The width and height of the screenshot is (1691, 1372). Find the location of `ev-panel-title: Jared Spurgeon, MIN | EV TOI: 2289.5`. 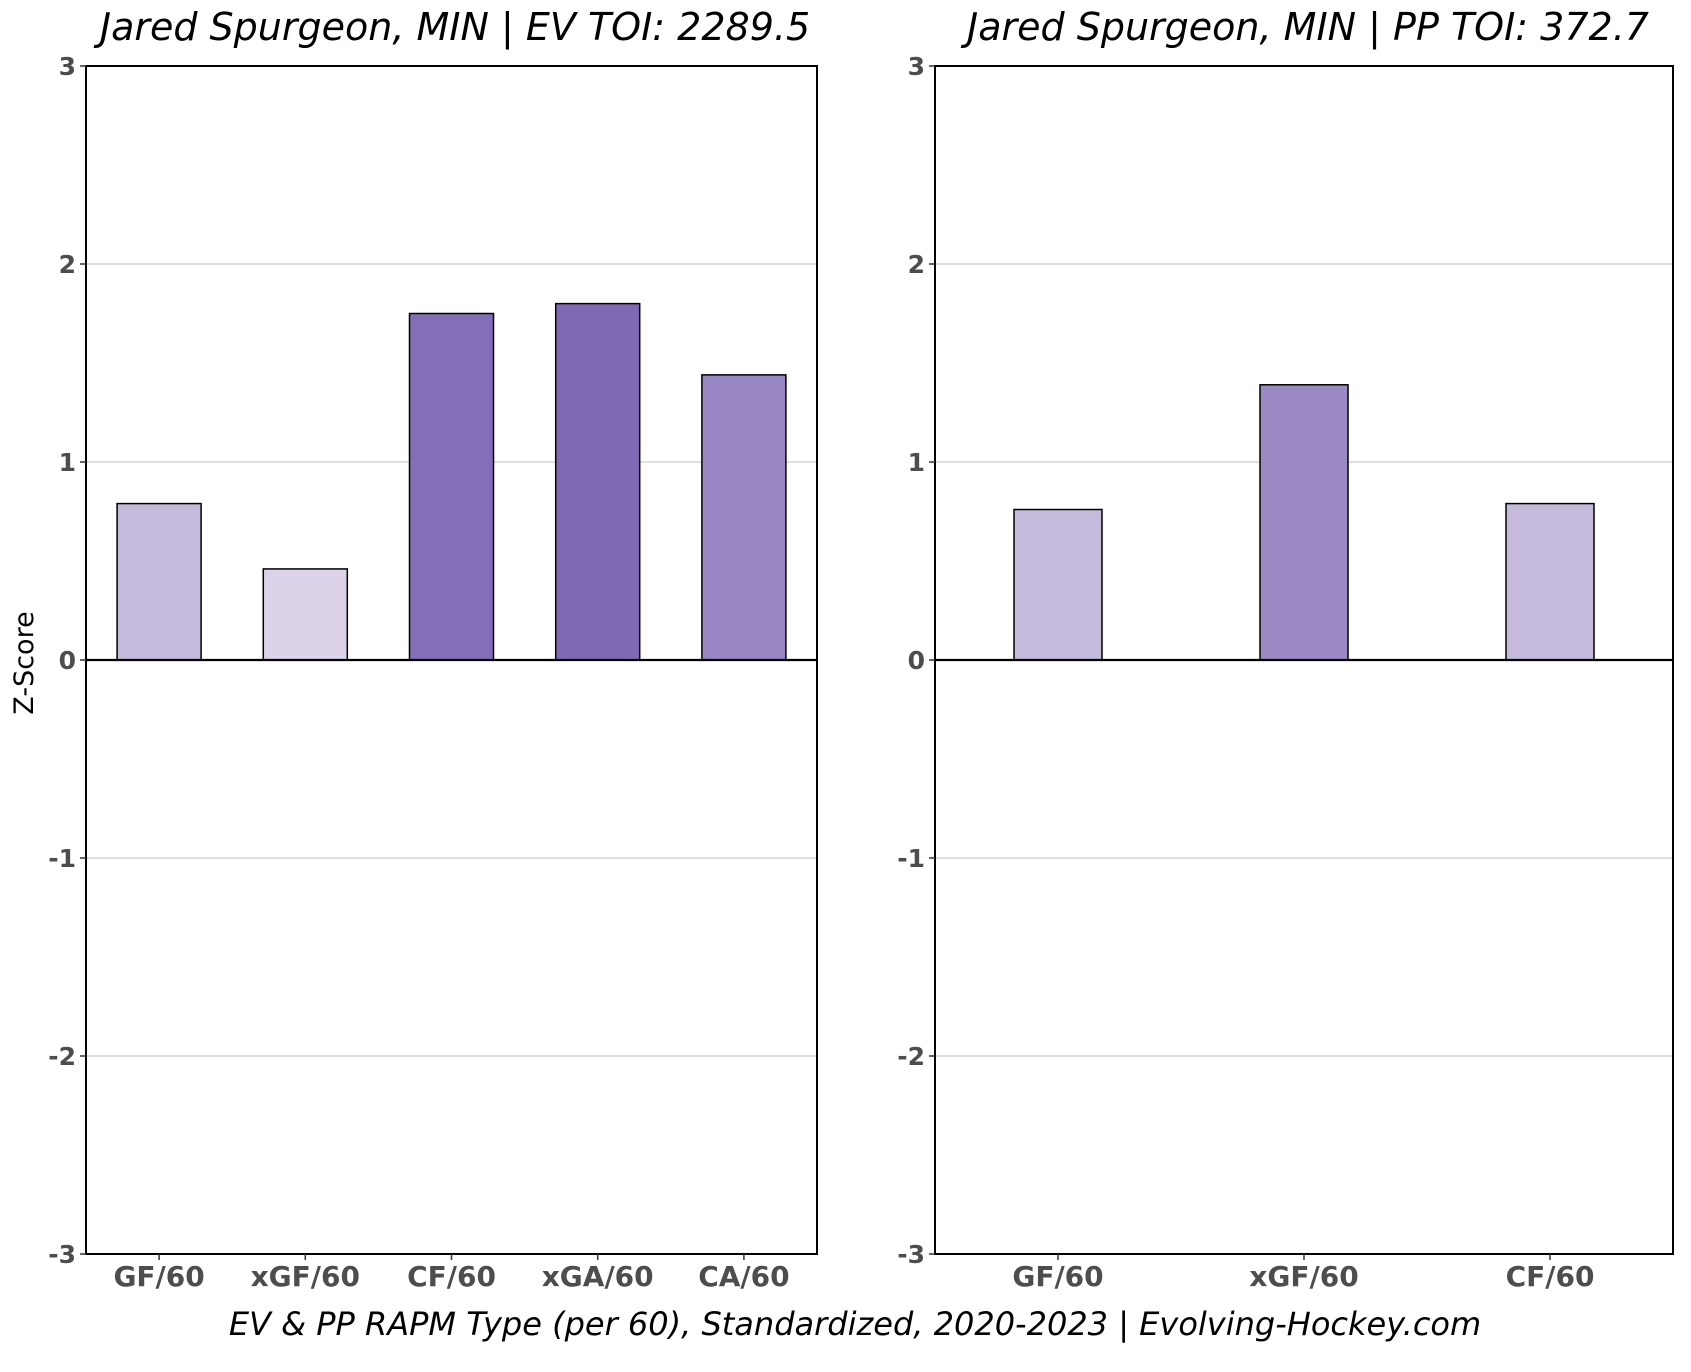

ev-panel-title: Jared Spurgeon, MIN | EV TOI: 2289.5 is located at coordinates (451, 27).